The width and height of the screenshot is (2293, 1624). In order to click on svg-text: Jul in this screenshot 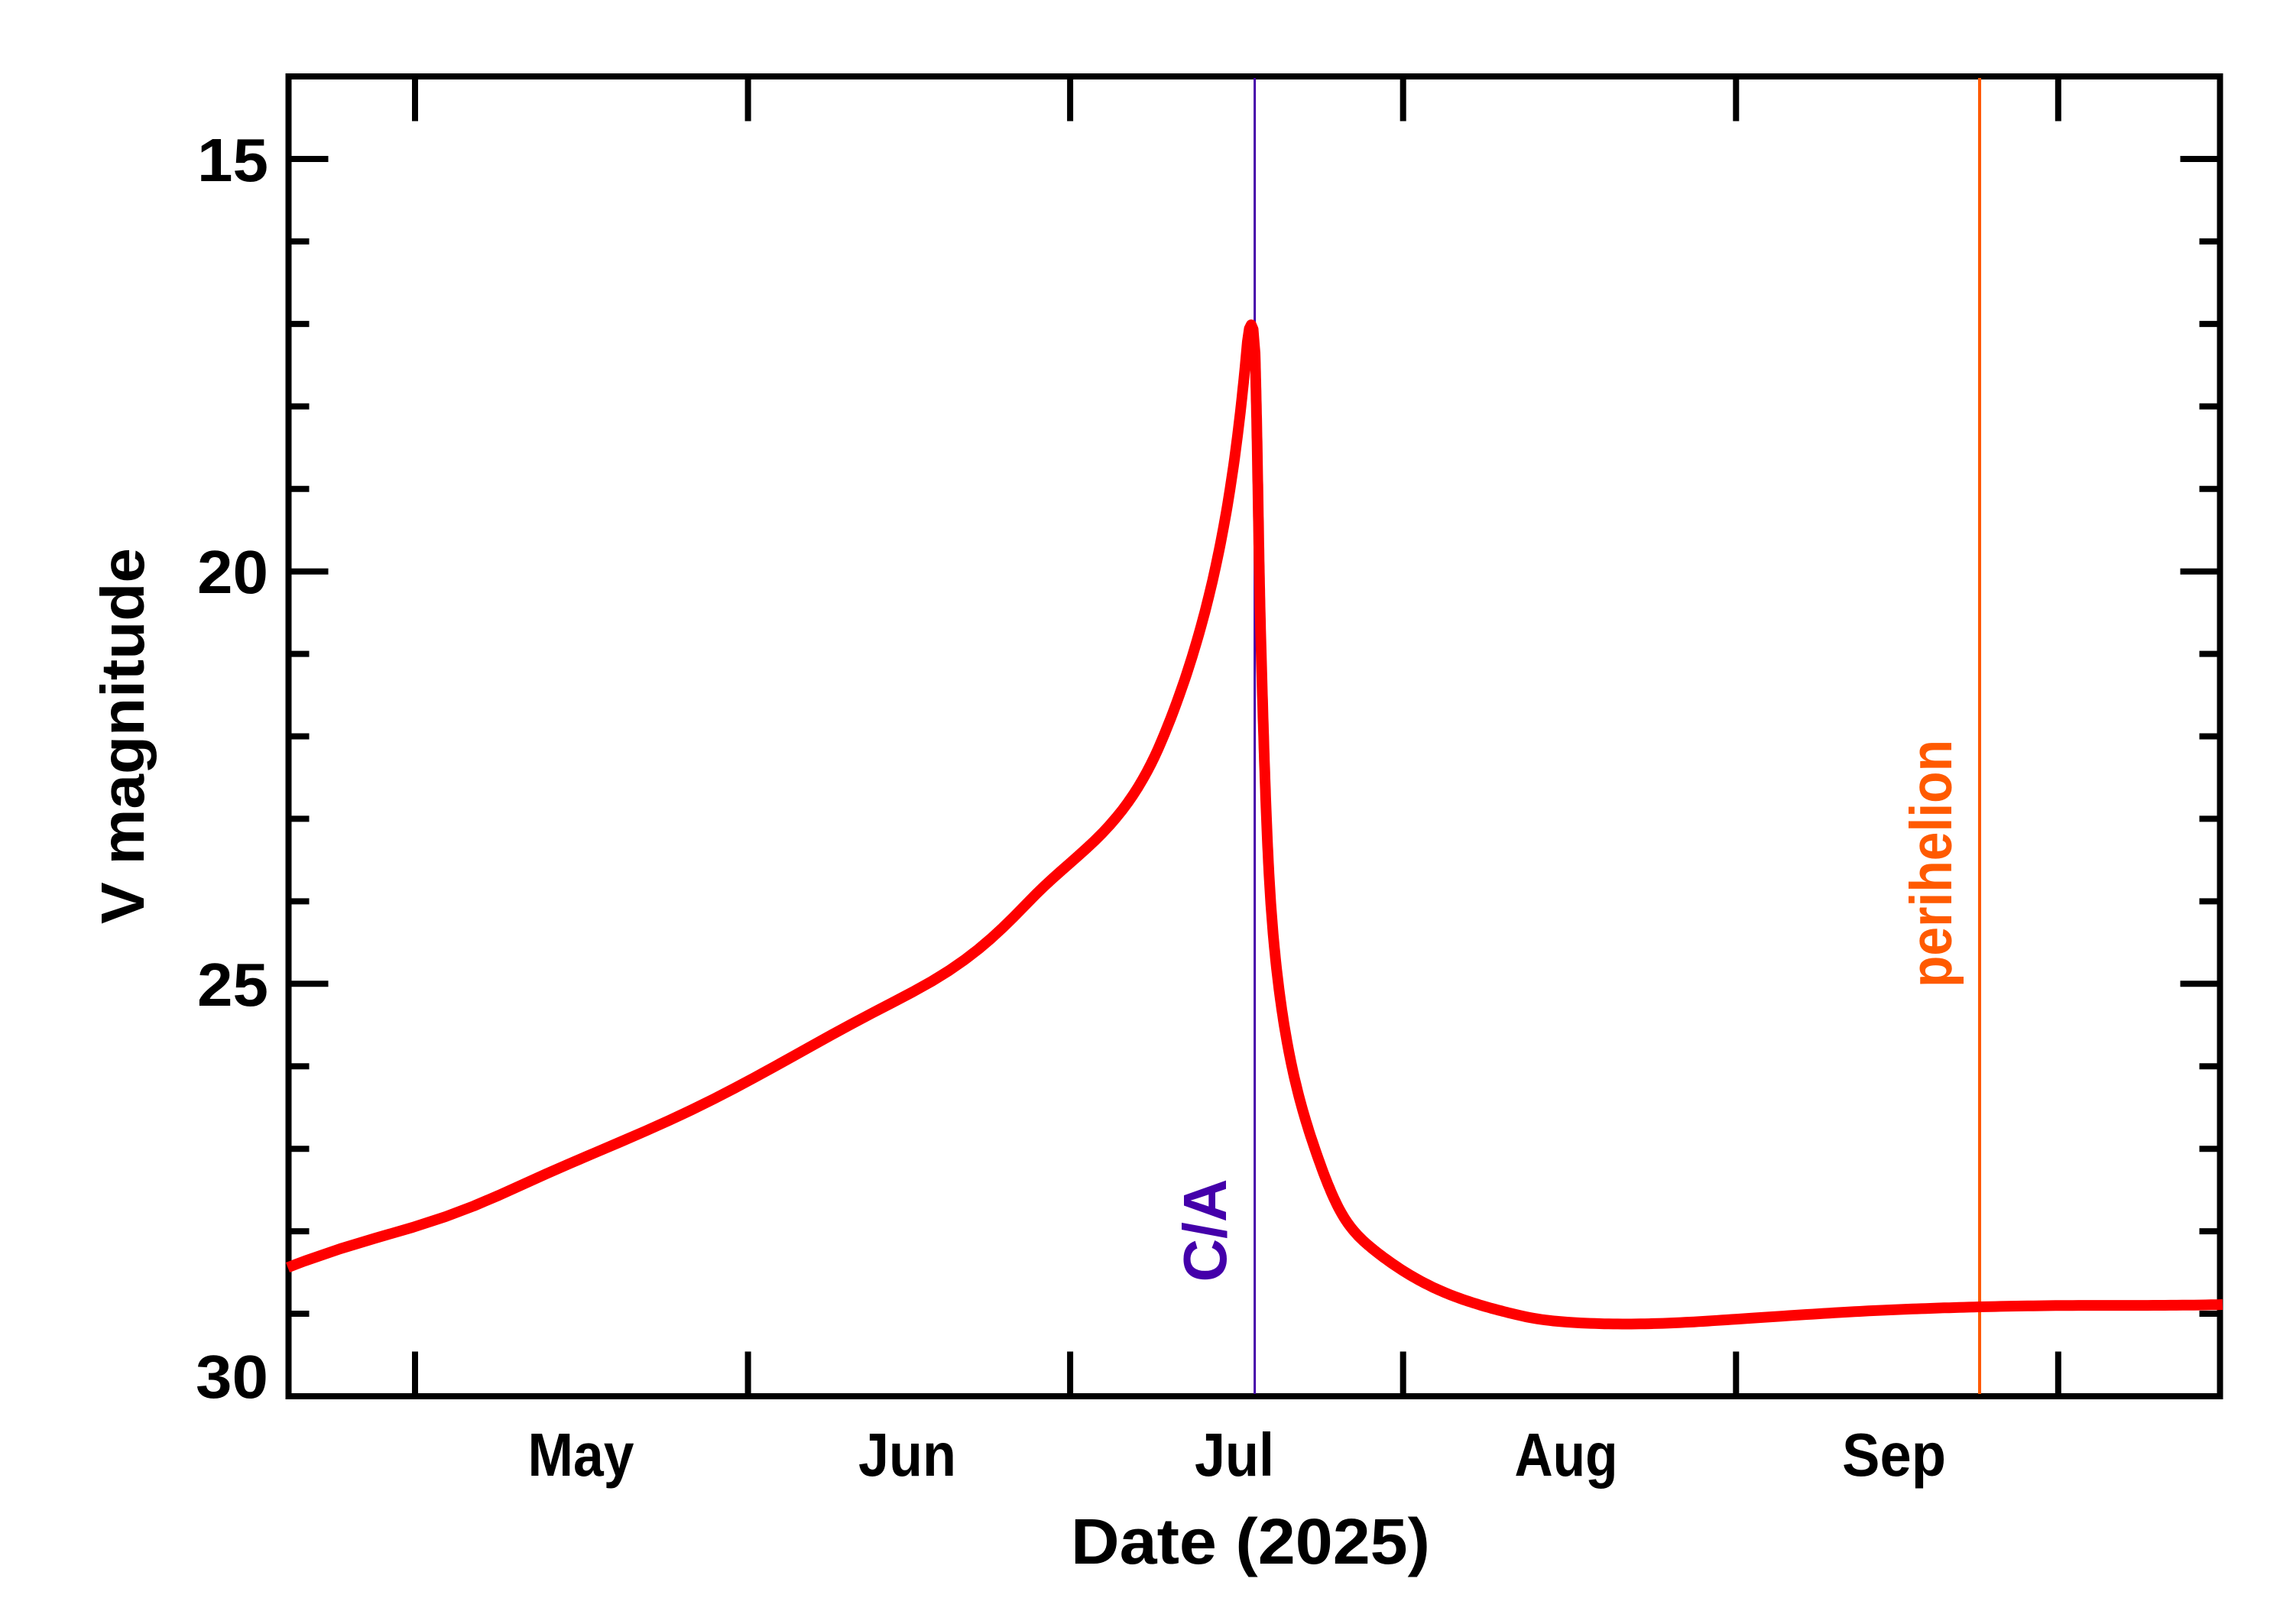, I will do `click(1234, 1455)`.